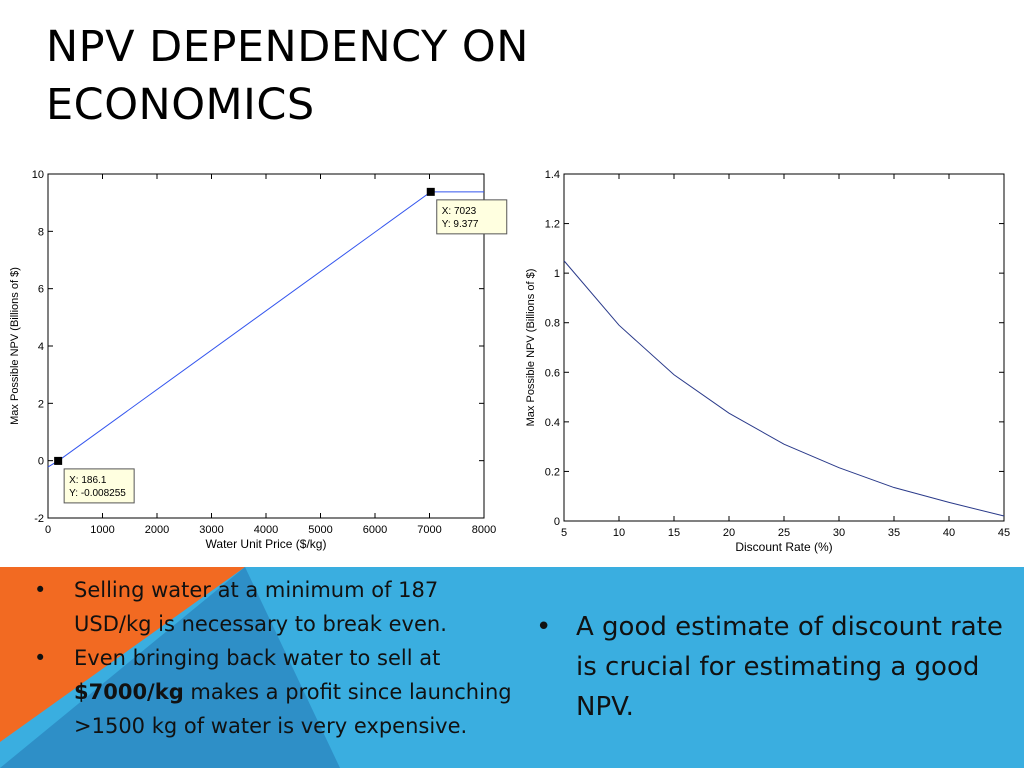  I want to click on x-tick-label: 2000, so click(157, 530).